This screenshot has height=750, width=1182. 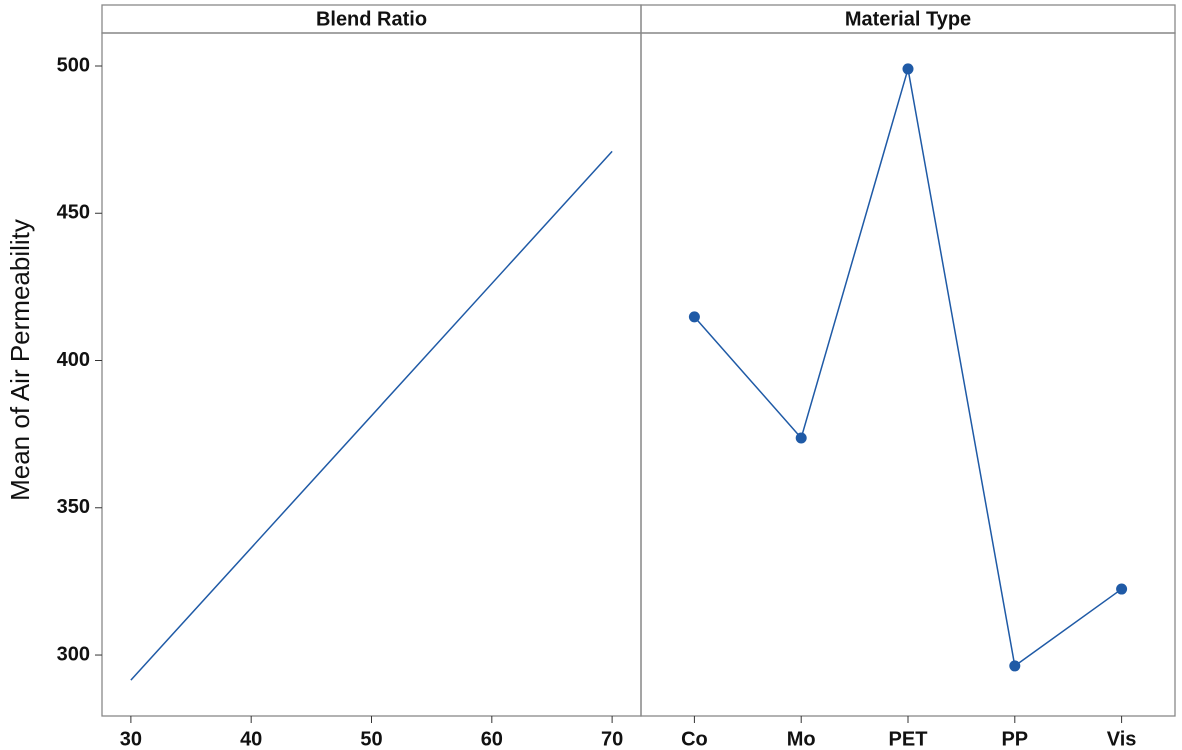 I want to click on x-tick-label: PP, so click(x=1014, y=739).